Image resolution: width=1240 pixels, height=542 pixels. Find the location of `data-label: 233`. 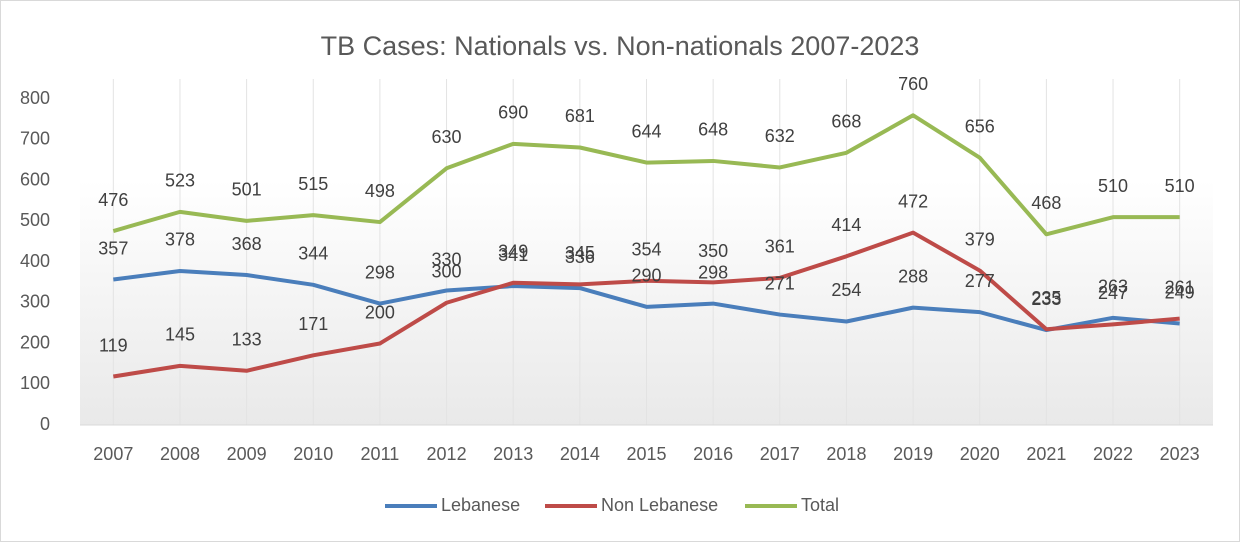

data-label: 233 is located at coordinates (1046, 299).